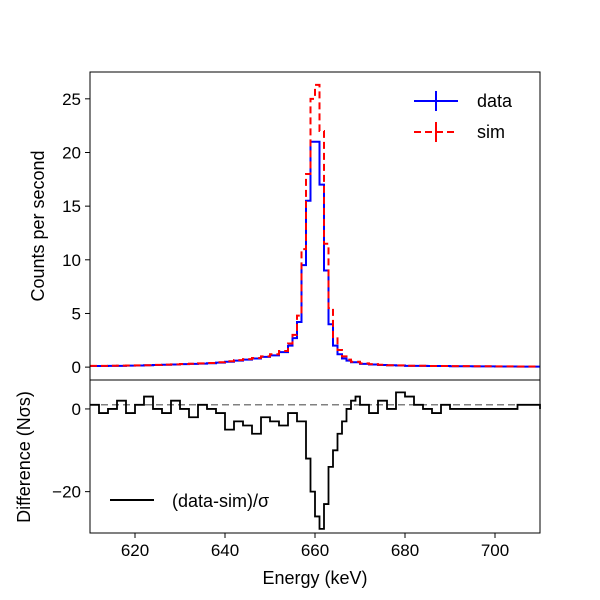 The height and width of the screenshot is (600, 600). I want to click on top-y-tick-label-25: 25, so click(71, 99).